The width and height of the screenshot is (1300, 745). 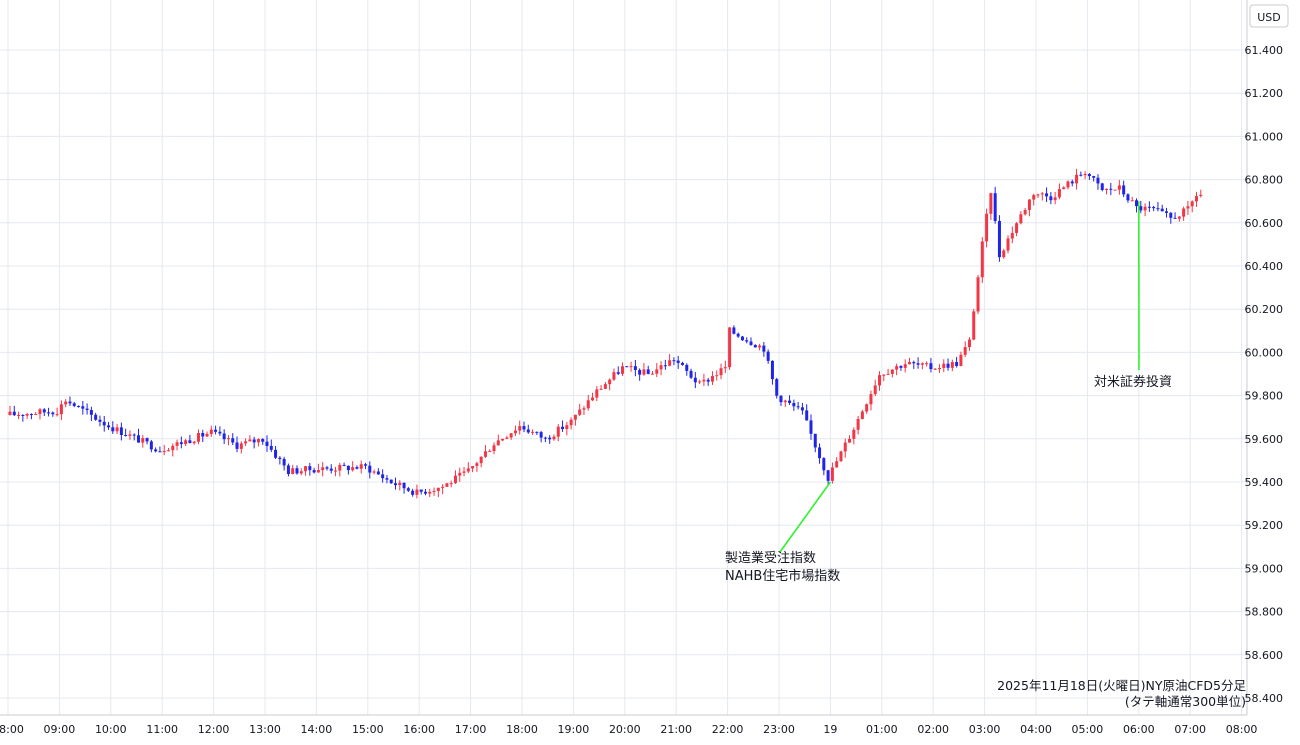 What do you see at coordinates (1088, 729) in the screenshot?
I see `x-tick-label: 05:00` at bounding box center [1088, 729].